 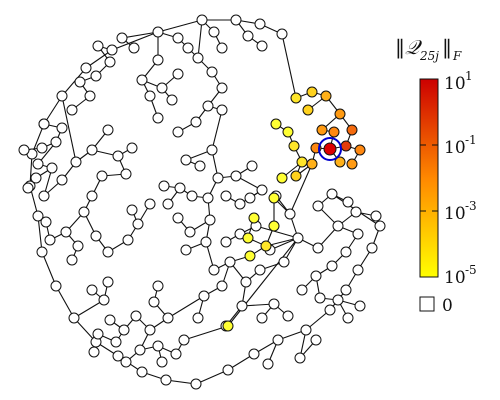 I want to click on svg-text: 1, so click(x=469, y=76).